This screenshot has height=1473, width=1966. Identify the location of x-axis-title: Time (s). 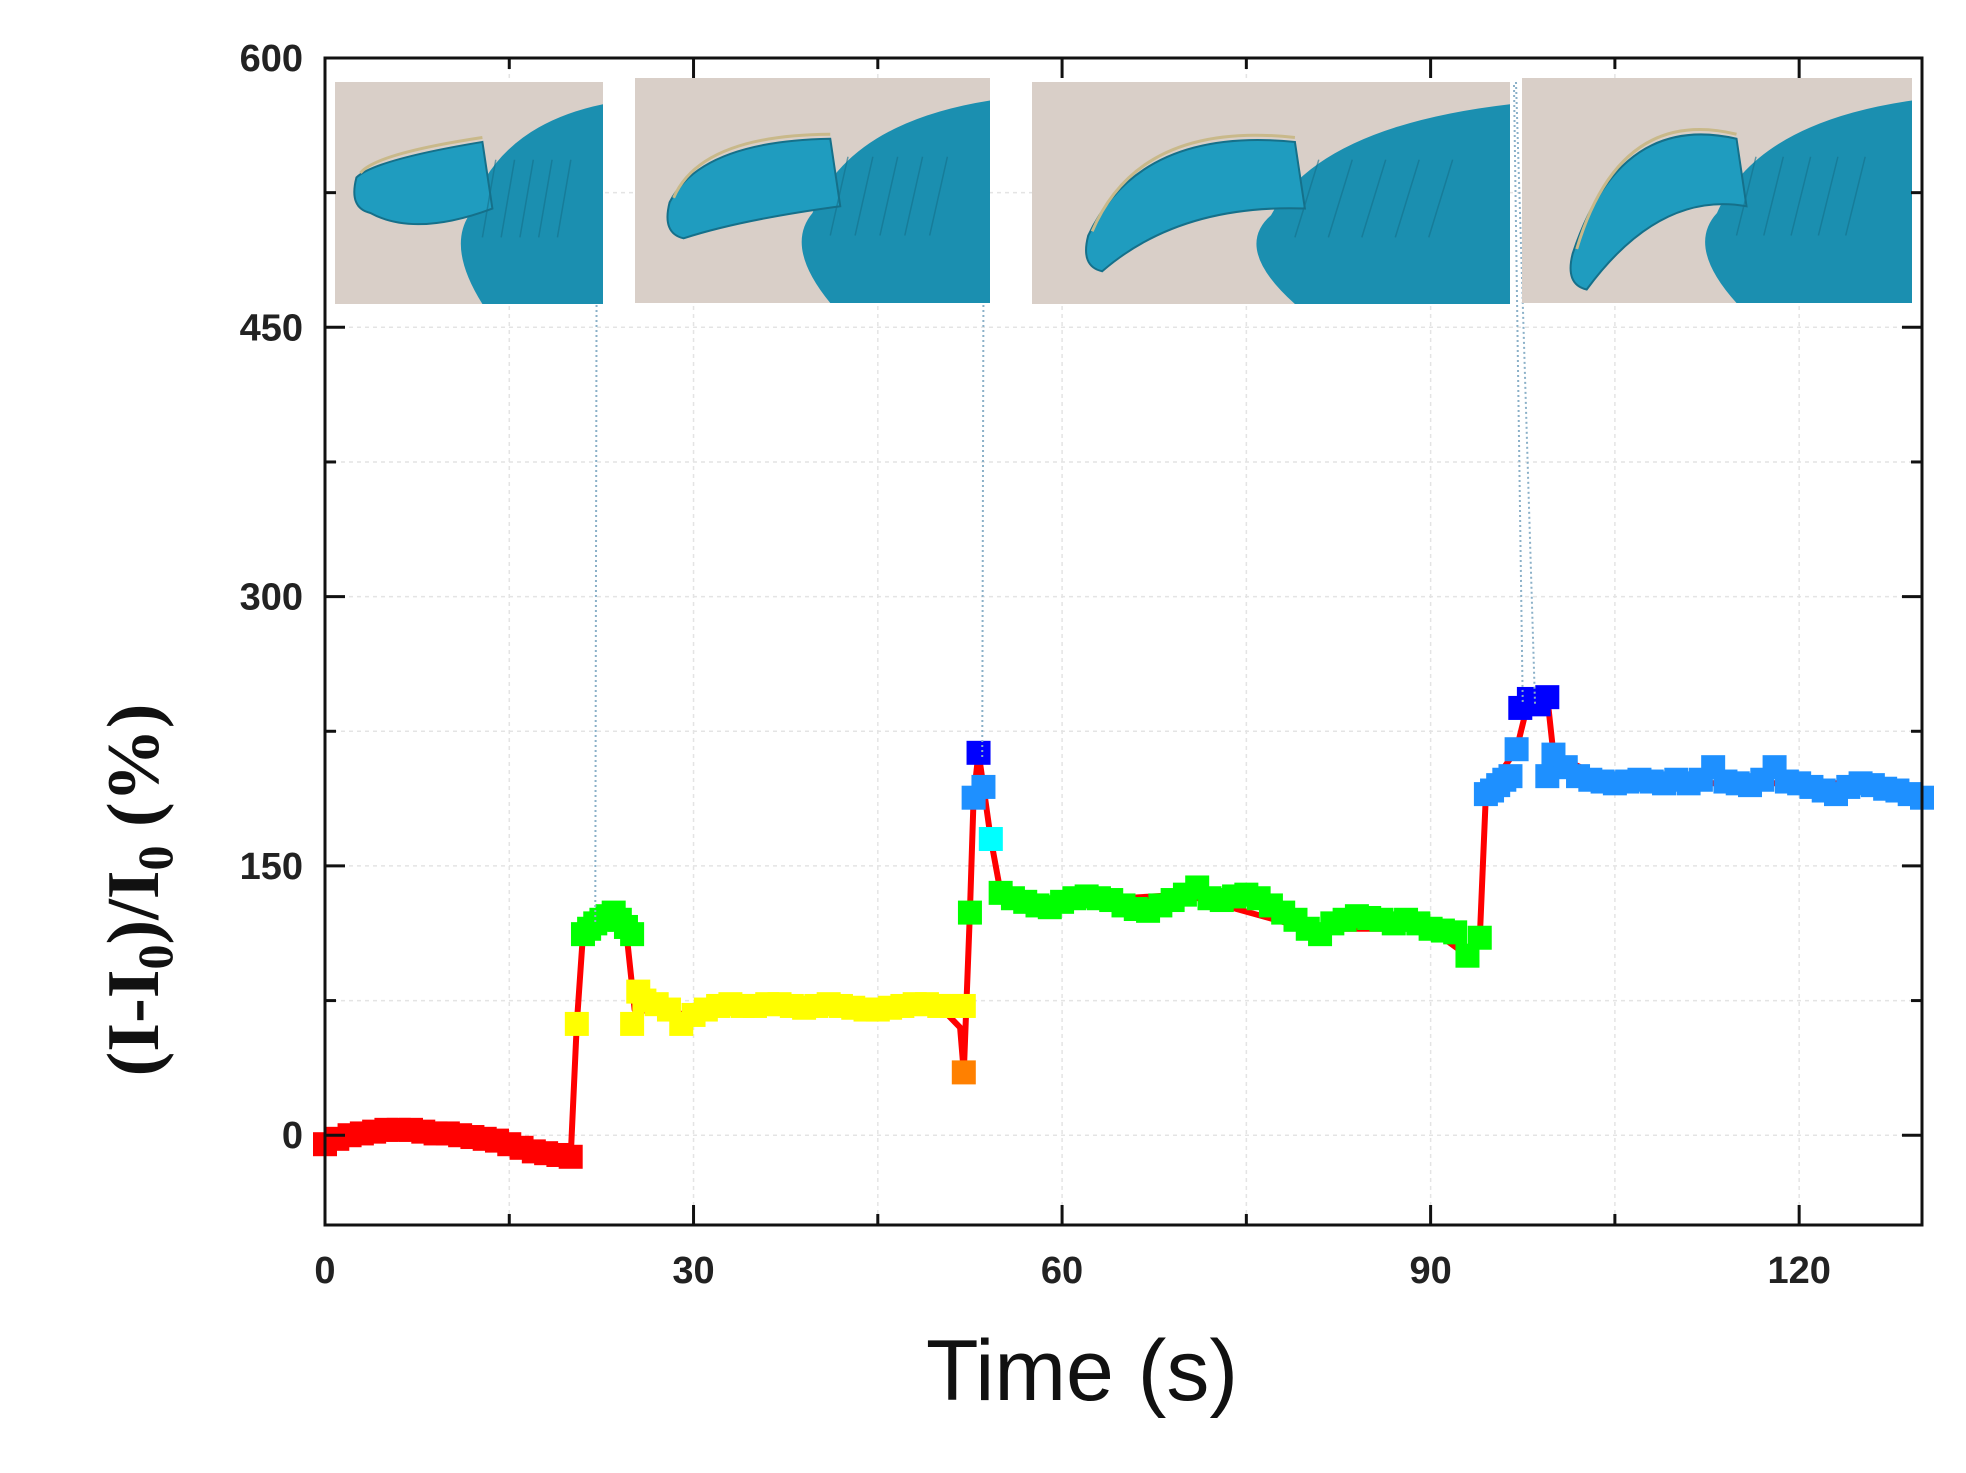
(1082, 1371).